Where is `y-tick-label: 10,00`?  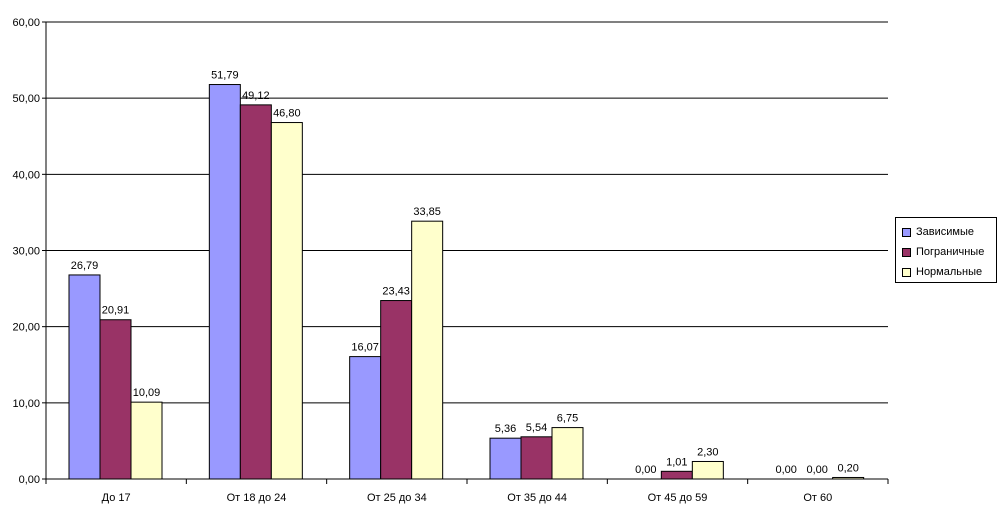 y-tick-label: 10,00 is located at coordinates (26, 404).